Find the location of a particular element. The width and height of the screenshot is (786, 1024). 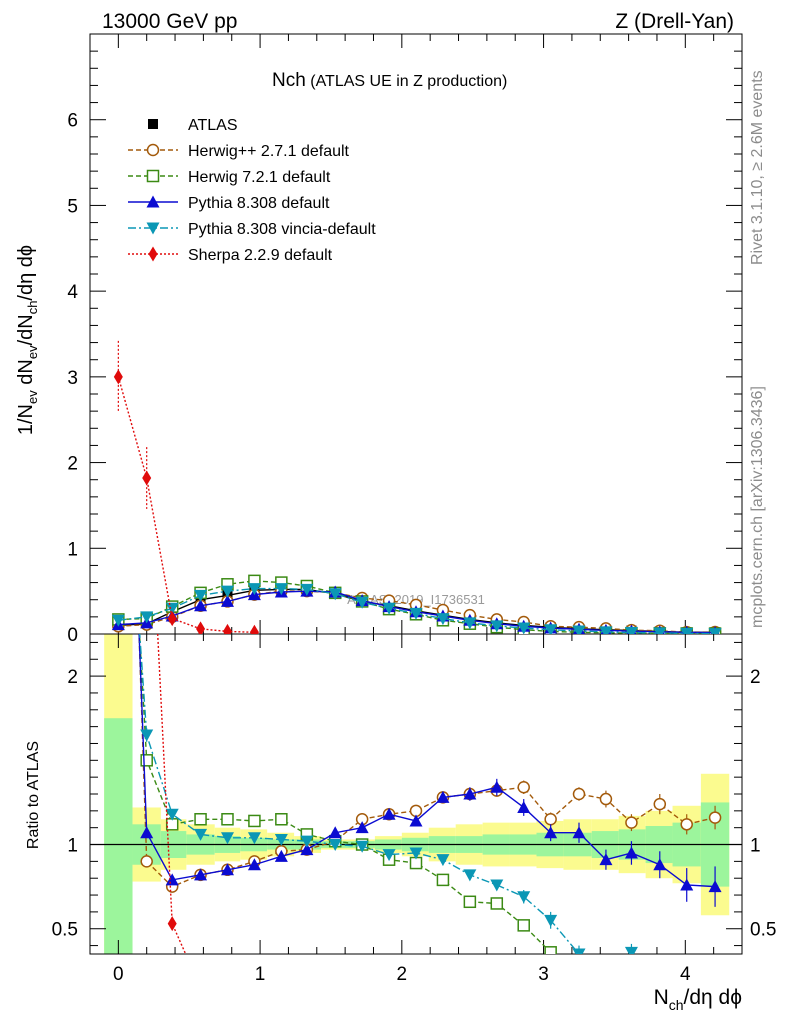

legend-label-1: Herwig++ 2.7.1 default is located at coordinates (269, 151).